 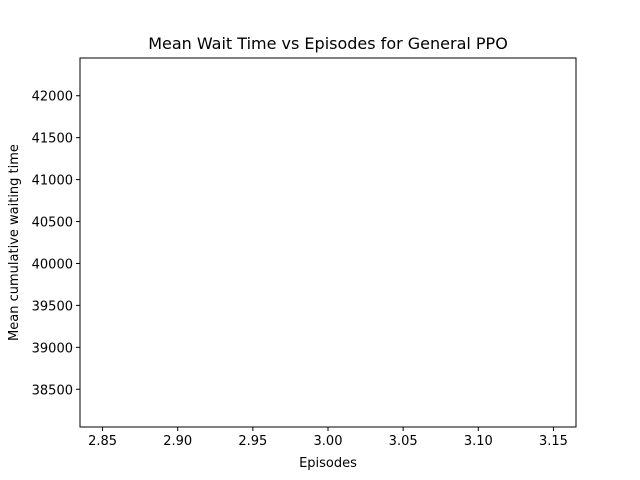 I want to click on x-tick-label: 3.05, so click(x=403, y=441).